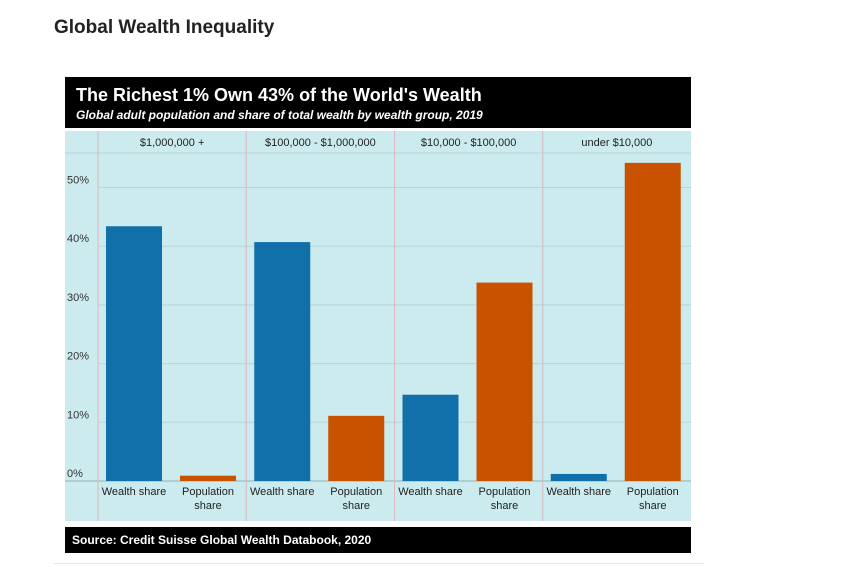 The height and width of the screenshot is (567, 850). Describe the element at coordinates (616, 143) in the screenshot. I see `group-label: under $10,000` at that location.